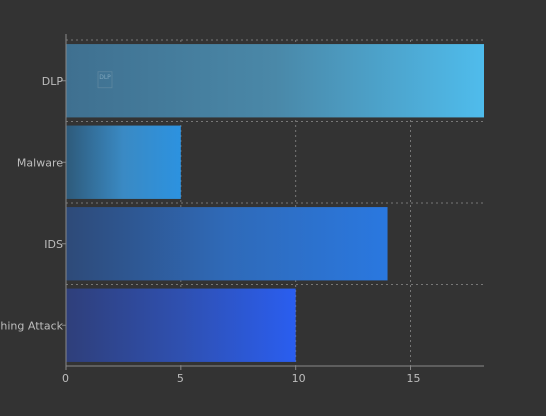  Describe the element at coordinates (53, 81) in the screenshot. I see `y-tick-label-0: DLP` at that location.